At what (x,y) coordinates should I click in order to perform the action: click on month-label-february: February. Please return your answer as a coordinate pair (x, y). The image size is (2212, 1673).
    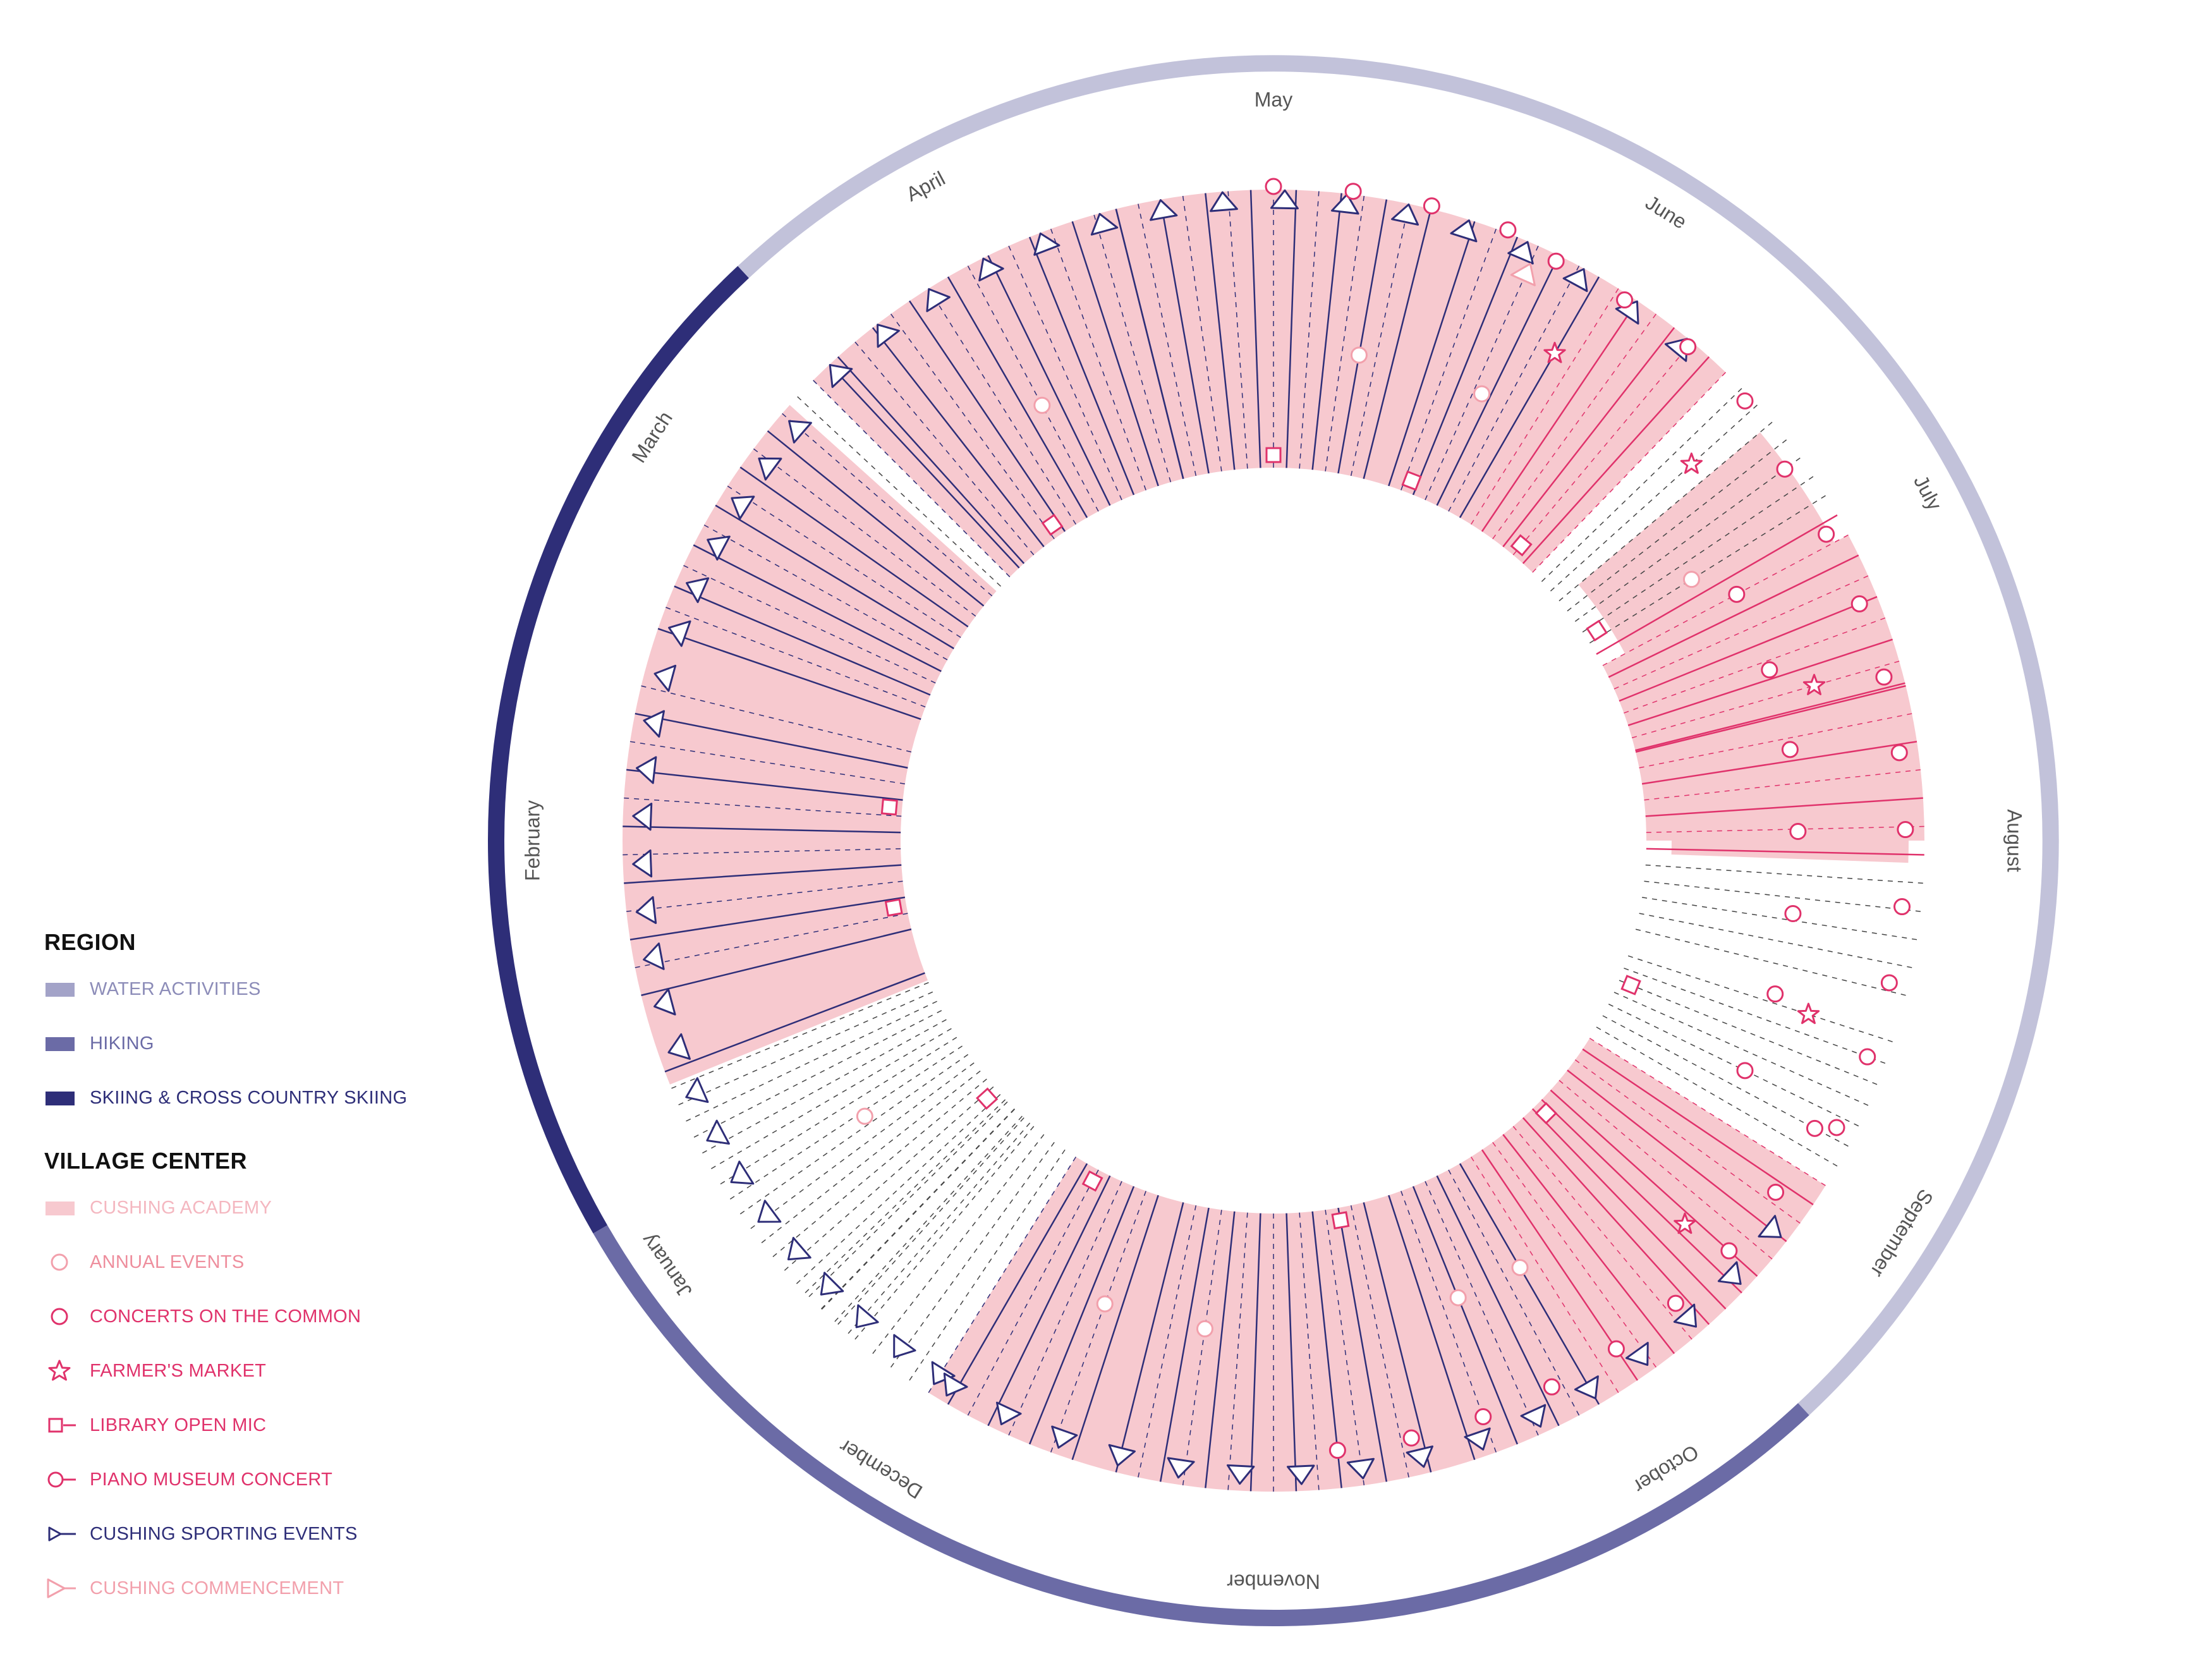
    Looking at the image, I should click on (532, 840).